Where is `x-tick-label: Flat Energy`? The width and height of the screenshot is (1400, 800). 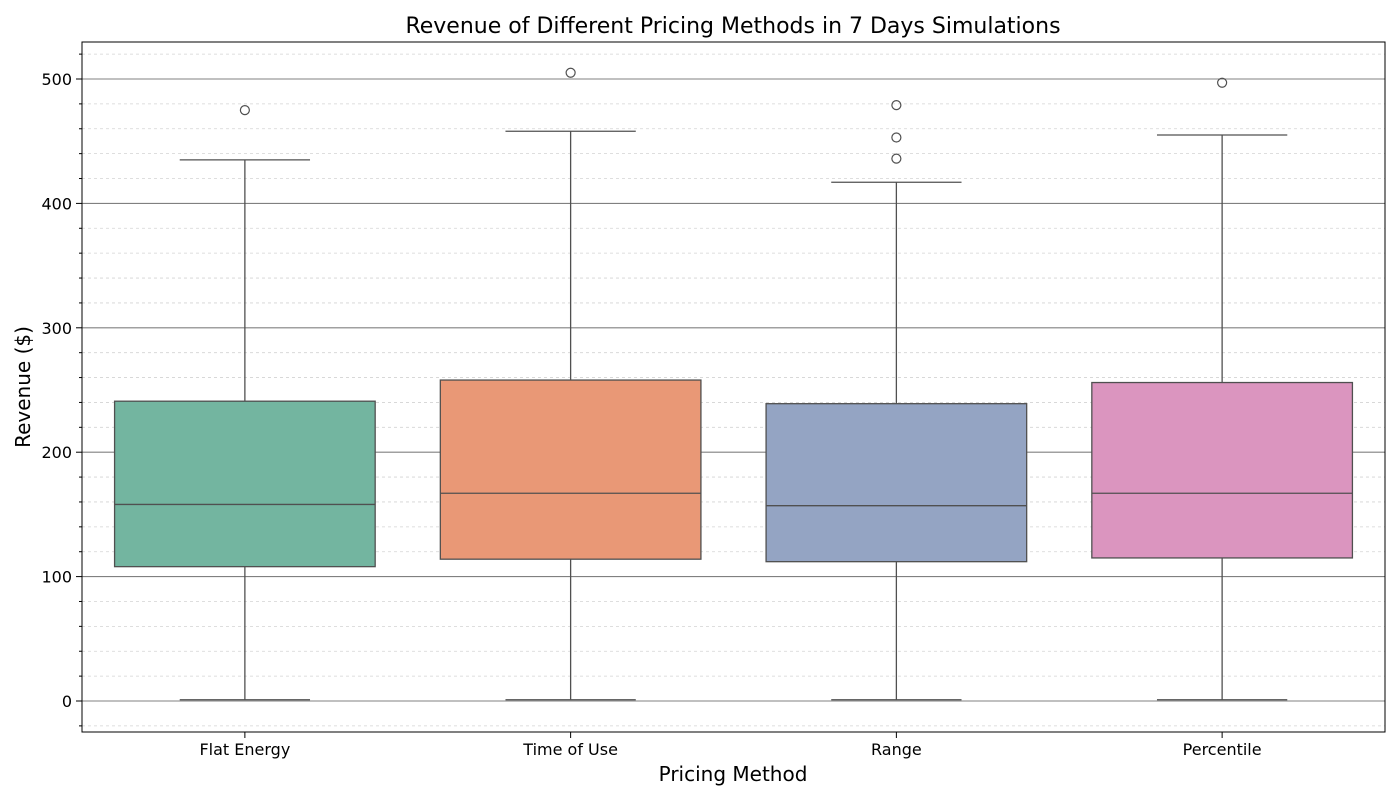 x-tick-label: Flat Energy is located at coordinates (244, 749).